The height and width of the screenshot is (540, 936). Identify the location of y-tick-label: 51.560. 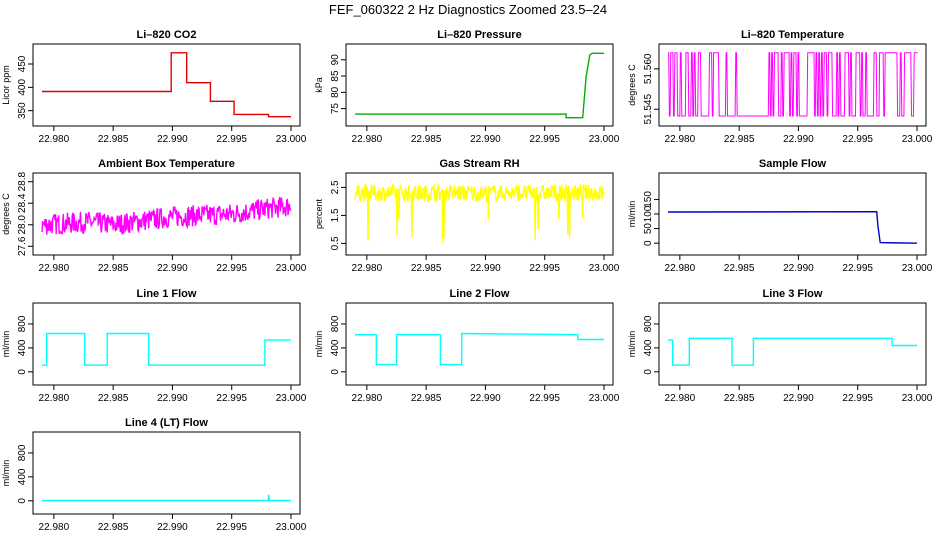
(648, 68).